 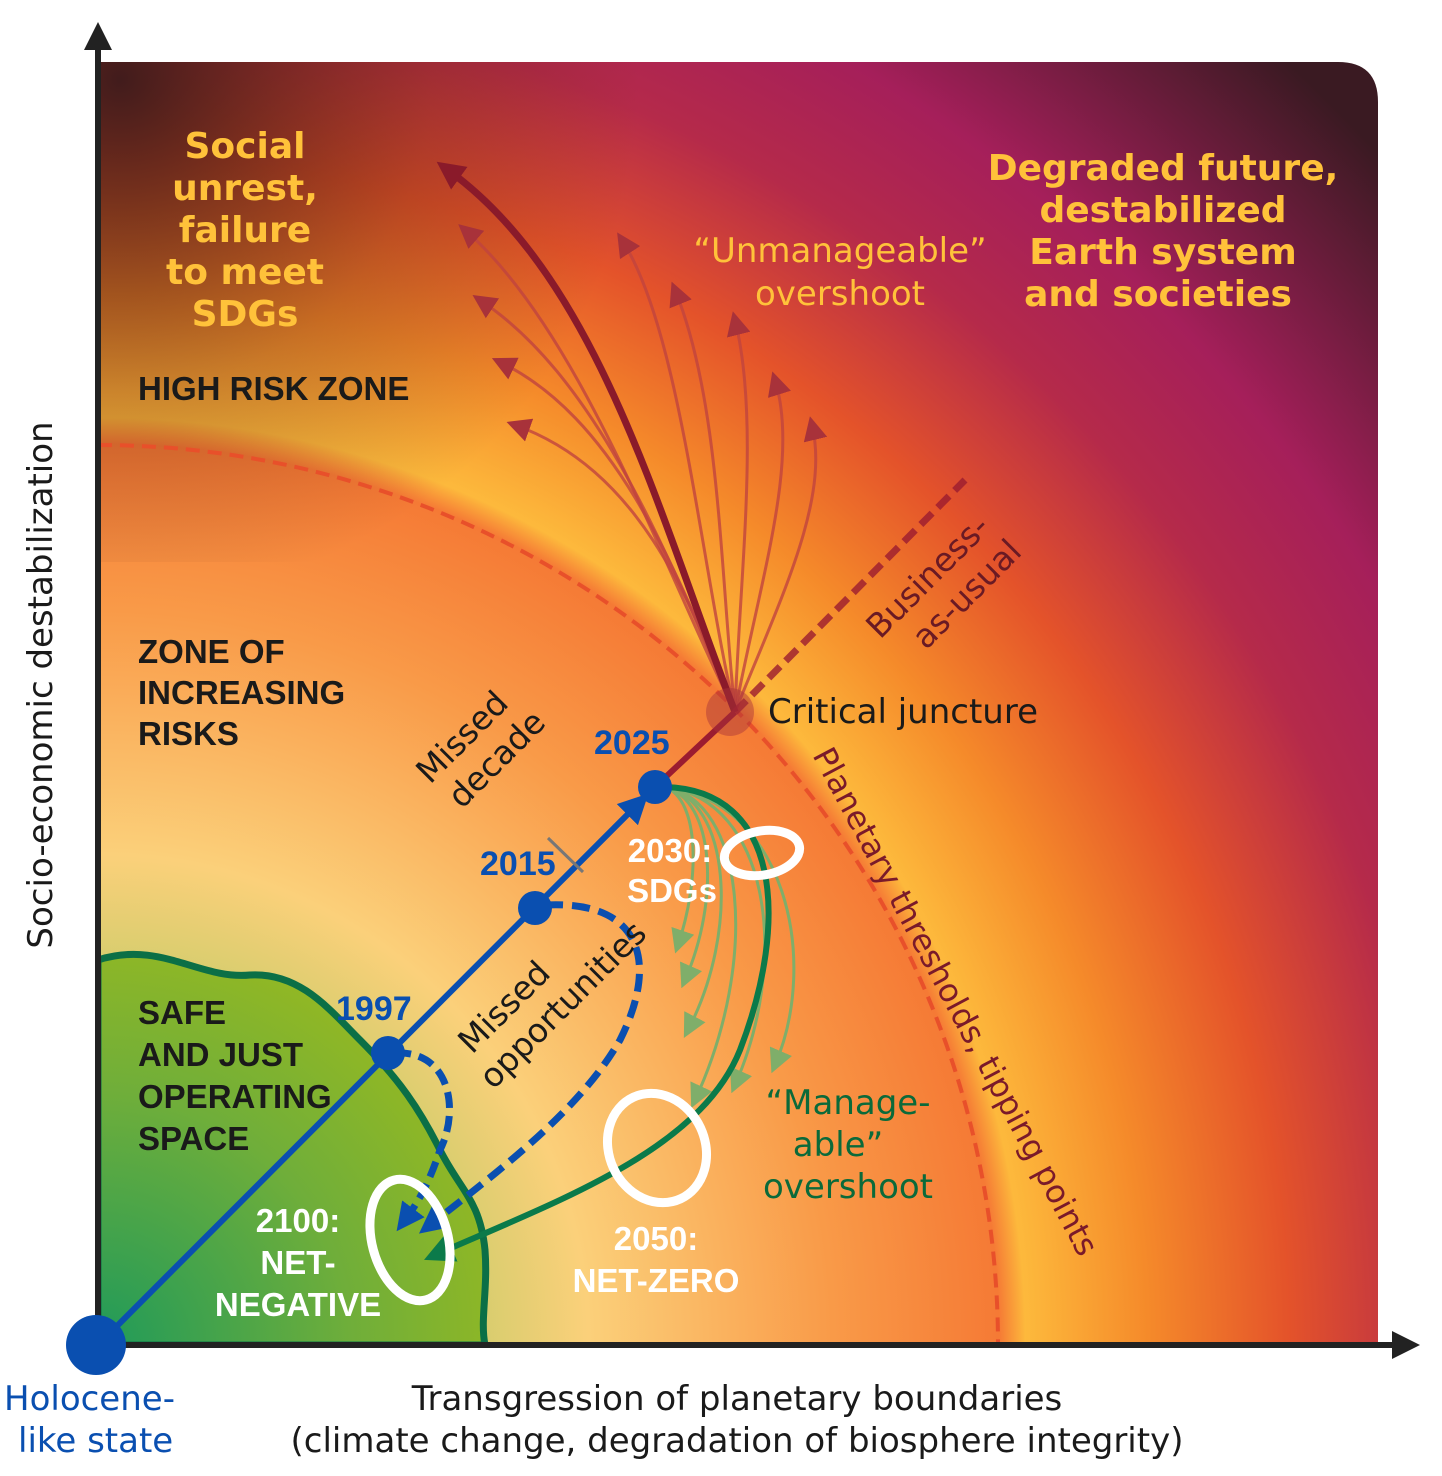 I want to click on year-1997-label: 1997, so click(x=374, y=1009).